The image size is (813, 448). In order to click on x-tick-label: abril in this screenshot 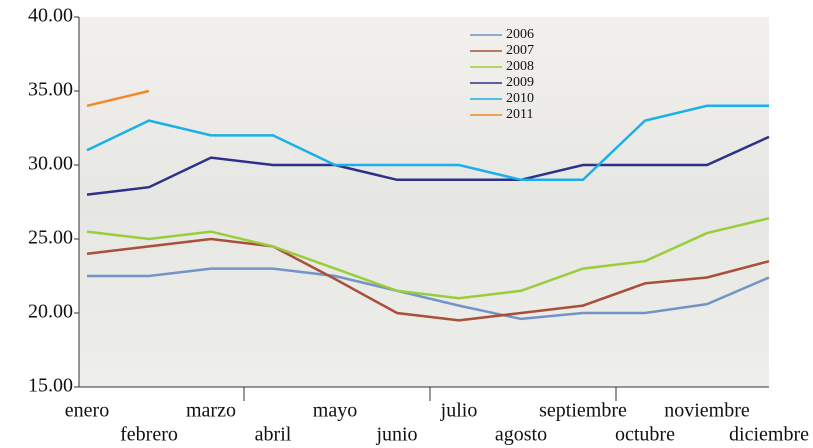, I will do `click(273, 435)`.